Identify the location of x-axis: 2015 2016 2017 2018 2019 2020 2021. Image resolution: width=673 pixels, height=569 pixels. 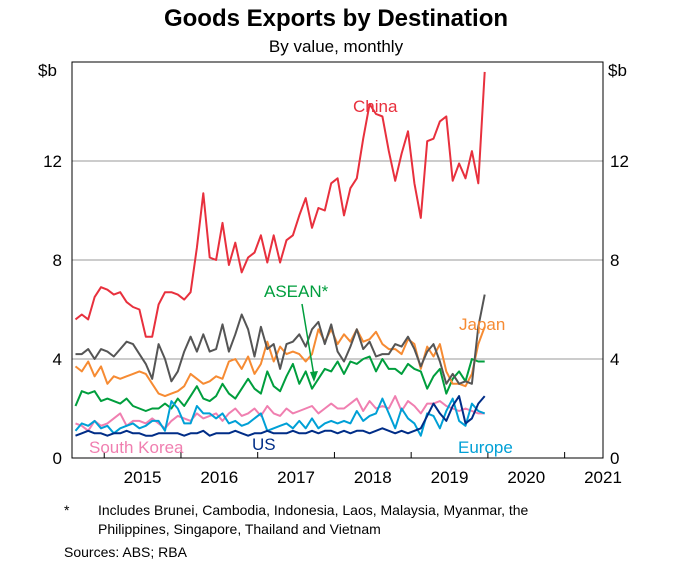
(362, 469).